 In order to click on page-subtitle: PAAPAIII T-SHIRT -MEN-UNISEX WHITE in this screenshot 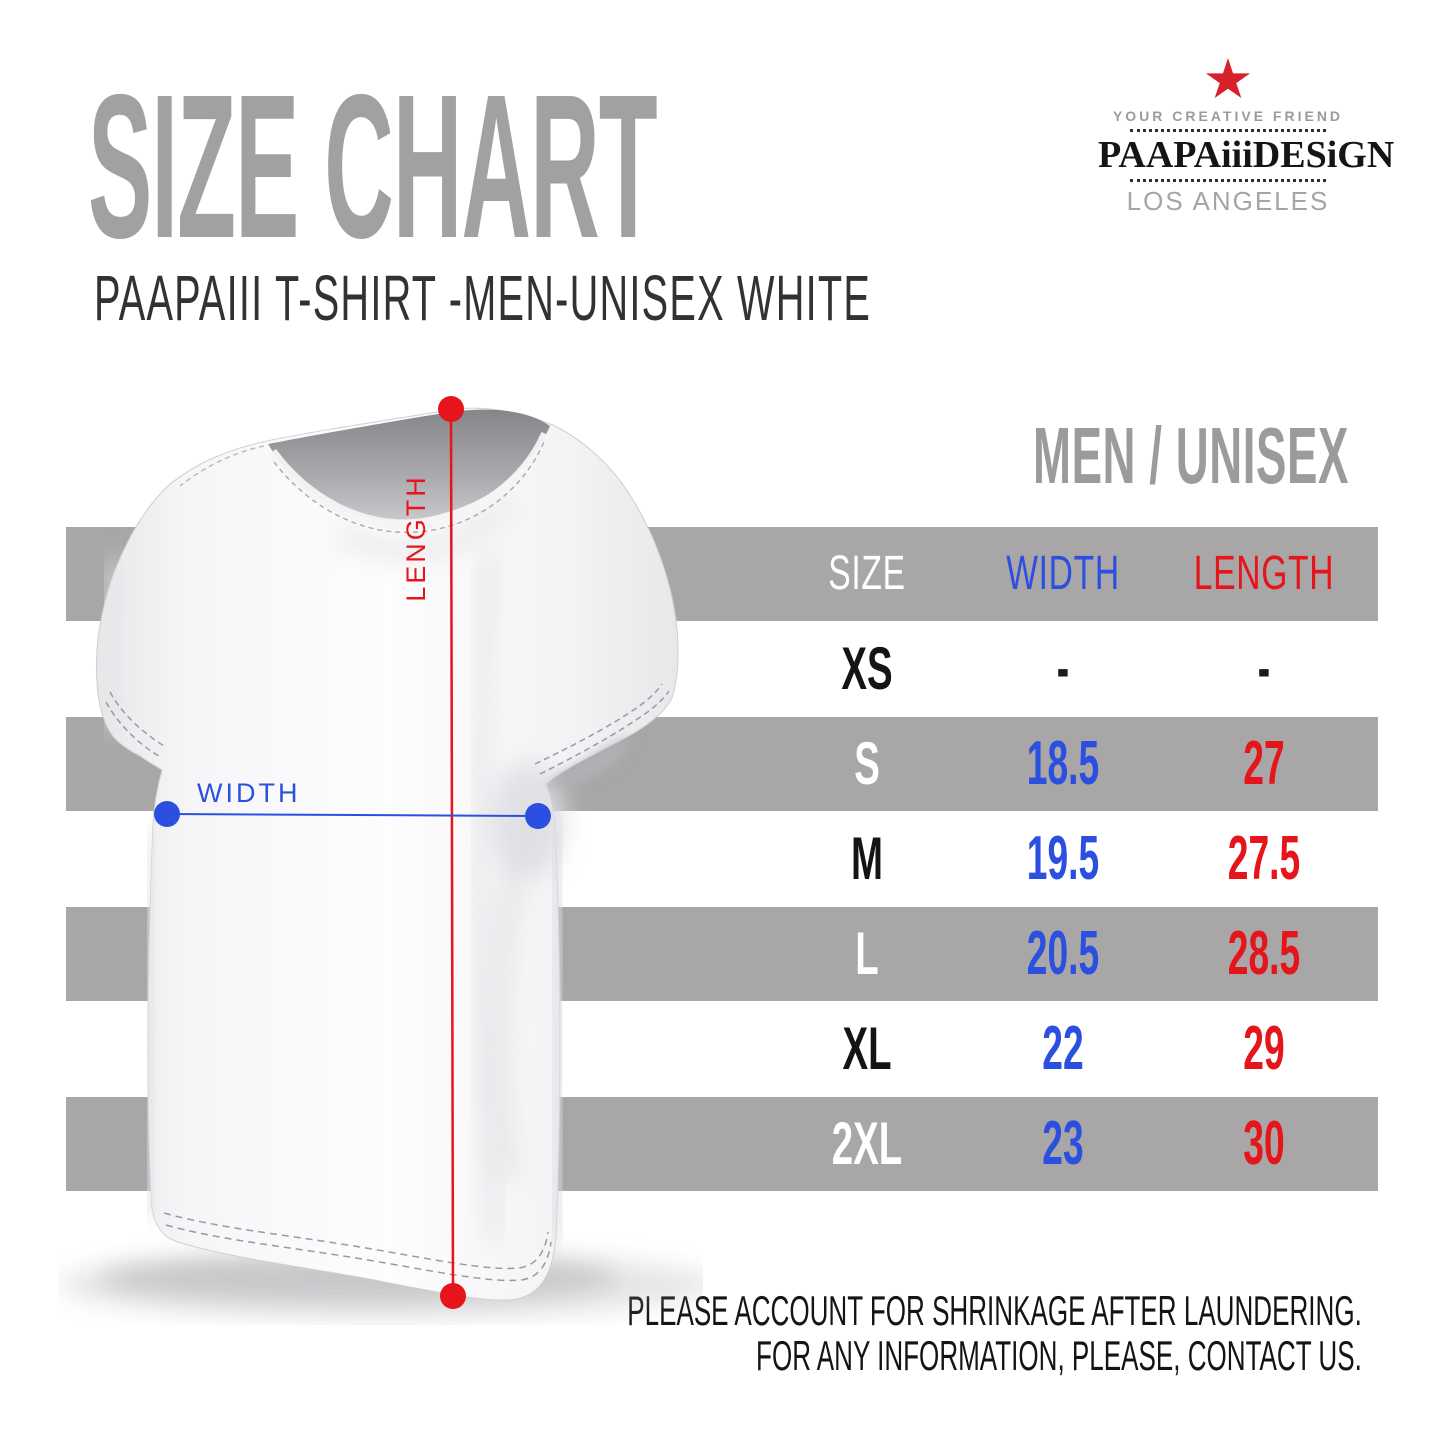, I will do `click(483, 298)`.